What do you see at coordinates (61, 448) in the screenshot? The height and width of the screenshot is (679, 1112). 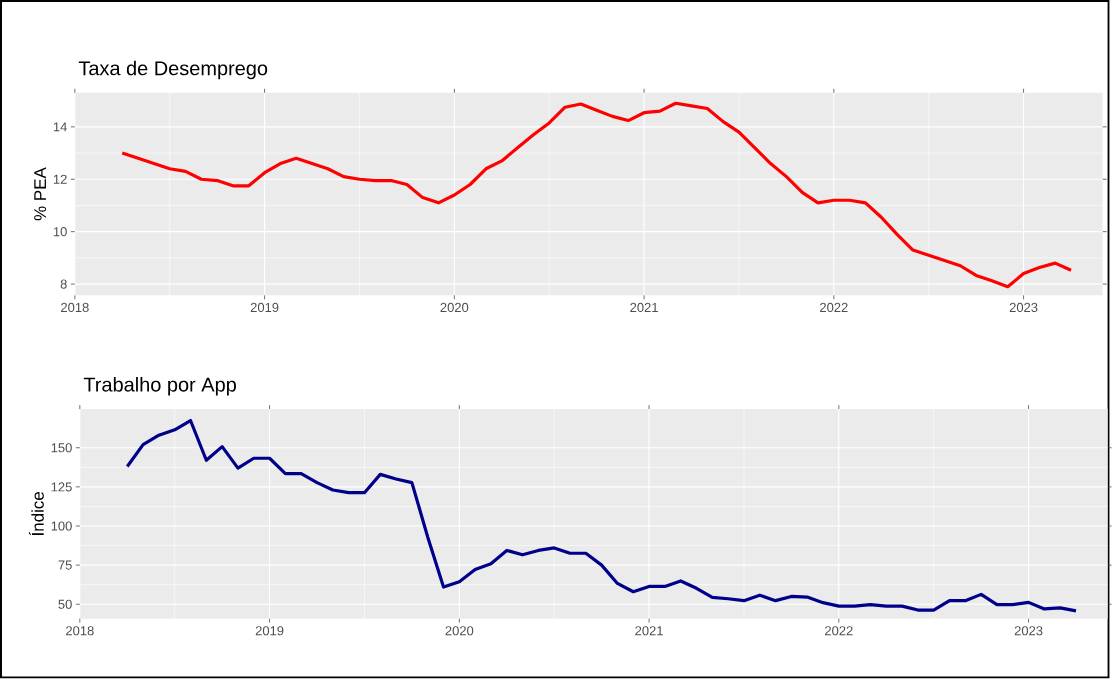 I see `y-tick-label: 150` at bounding box center [61, 448].